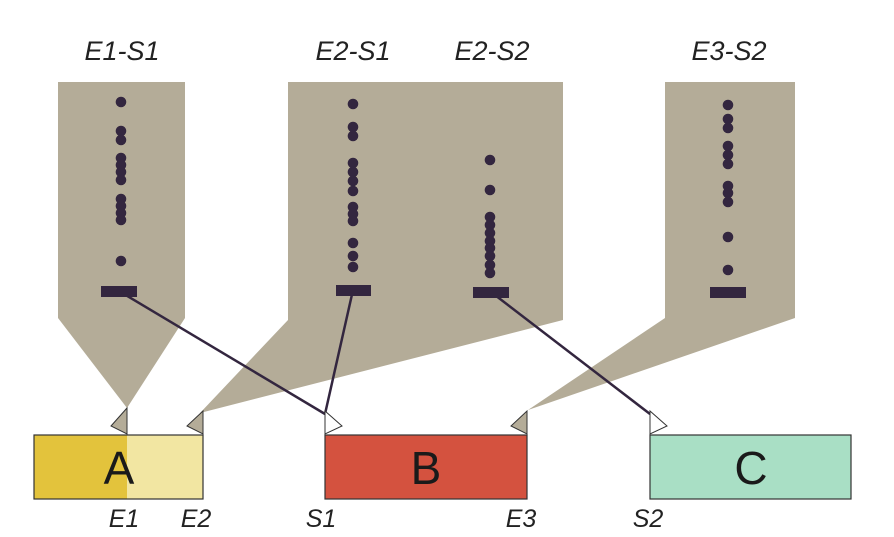 The height and width of the screenshot is (537, 894). I want to click on link-e2-s2, so click(570, 353).